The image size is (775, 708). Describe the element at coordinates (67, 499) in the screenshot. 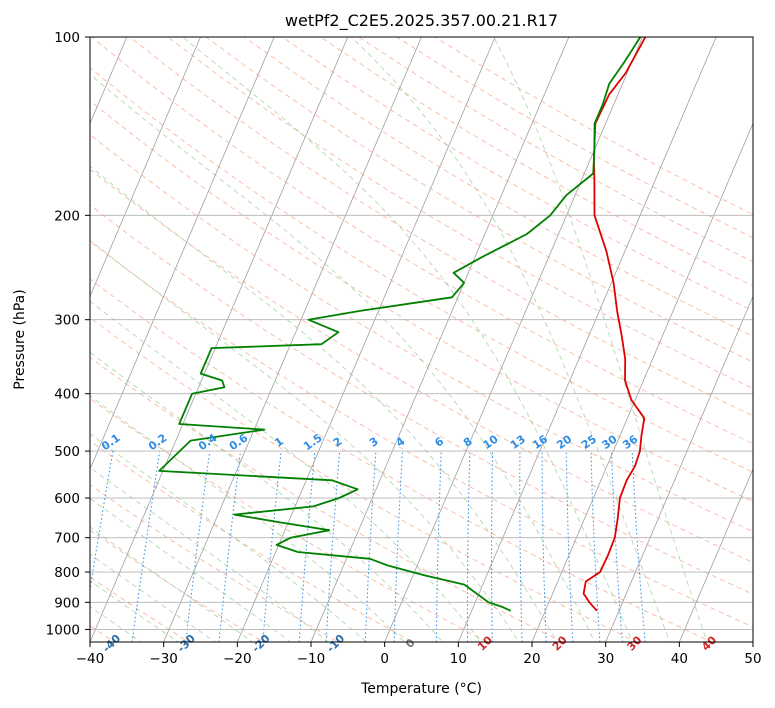

I see `y-tick-label: 600` at that location.